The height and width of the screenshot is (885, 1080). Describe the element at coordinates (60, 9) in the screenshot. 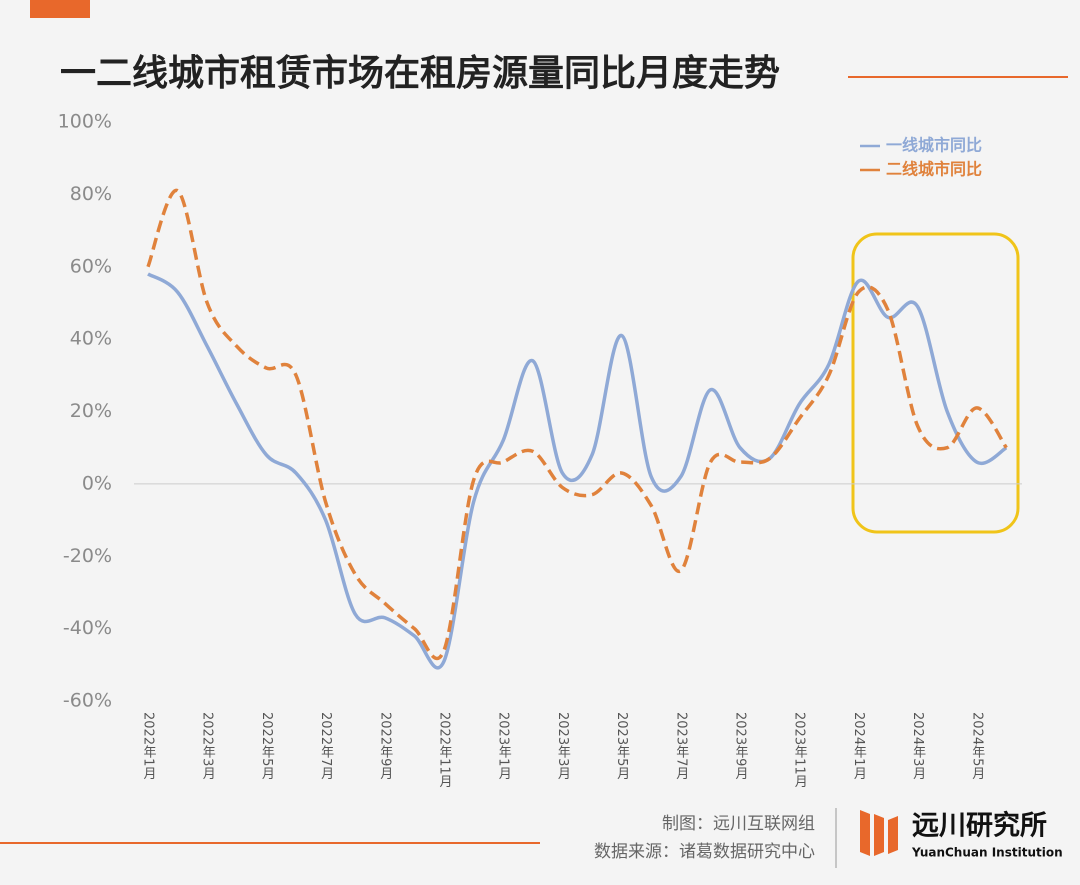

I see `corner-block` at that location.